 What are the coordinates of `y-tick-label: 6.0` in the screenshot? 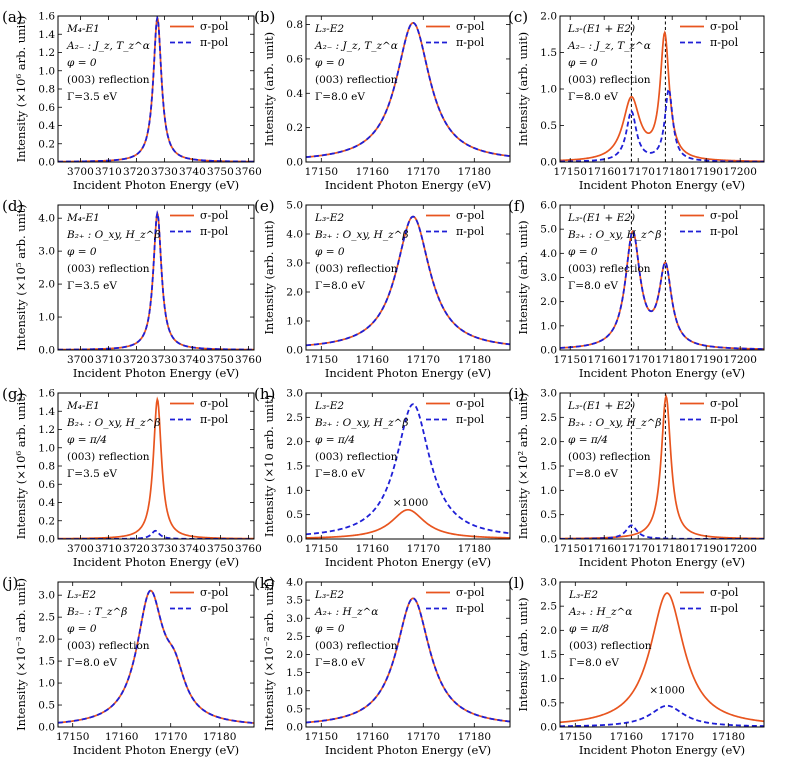 It's located at (548, 206).